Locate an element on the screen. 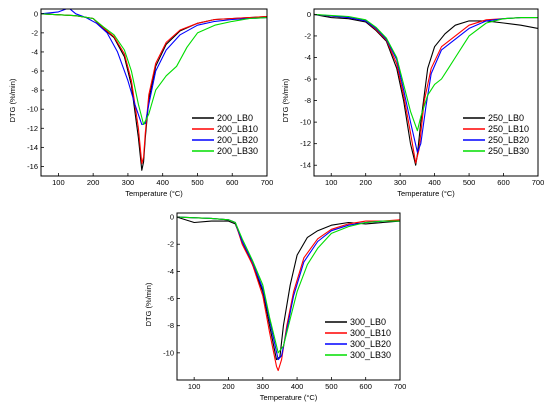 The width and height of the screenshot is (550, 411). legend-label: 250_LB20 is located at coordinates (508, 140).